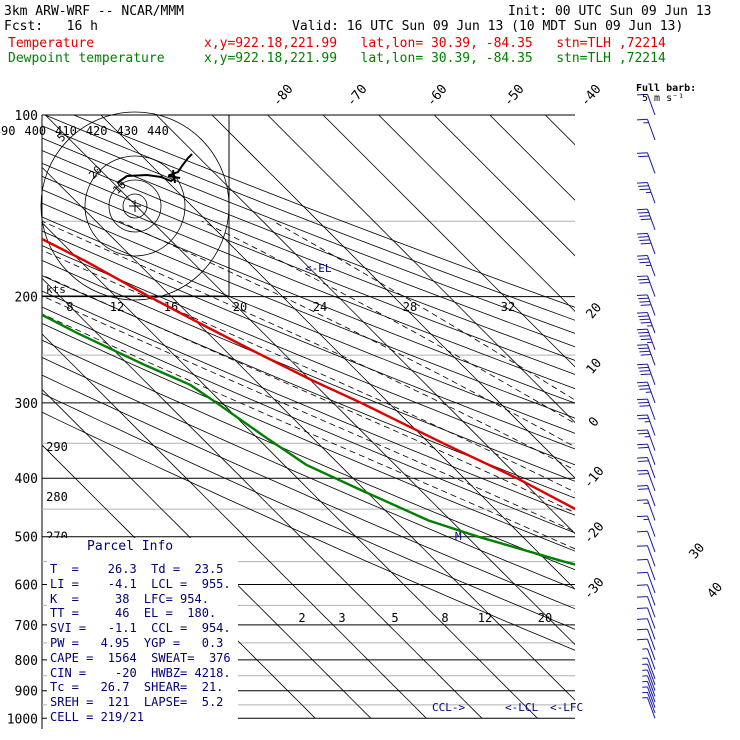  Describe the element at coordinates (595, 367) in the screenshot. I see `isotherm-label: 10` at that location.